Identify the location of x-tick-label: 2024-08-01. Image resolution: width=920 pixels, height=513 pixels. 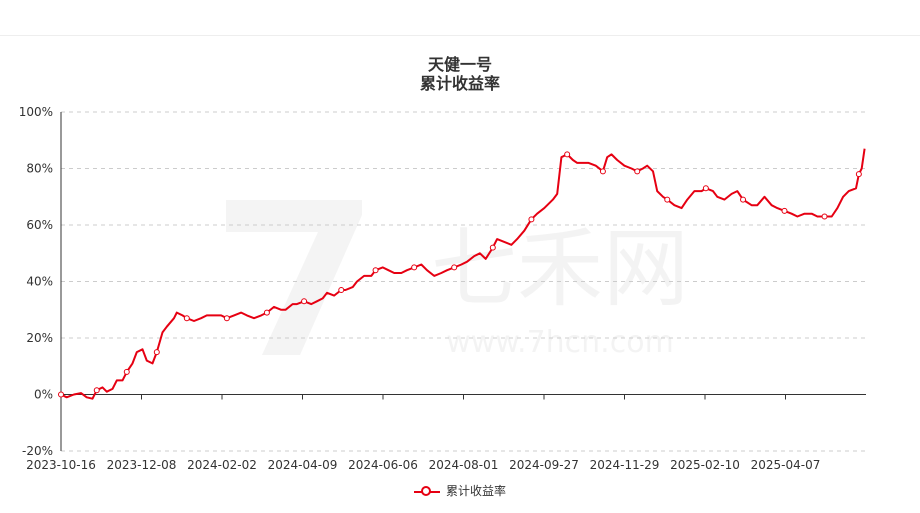
(464, 465).